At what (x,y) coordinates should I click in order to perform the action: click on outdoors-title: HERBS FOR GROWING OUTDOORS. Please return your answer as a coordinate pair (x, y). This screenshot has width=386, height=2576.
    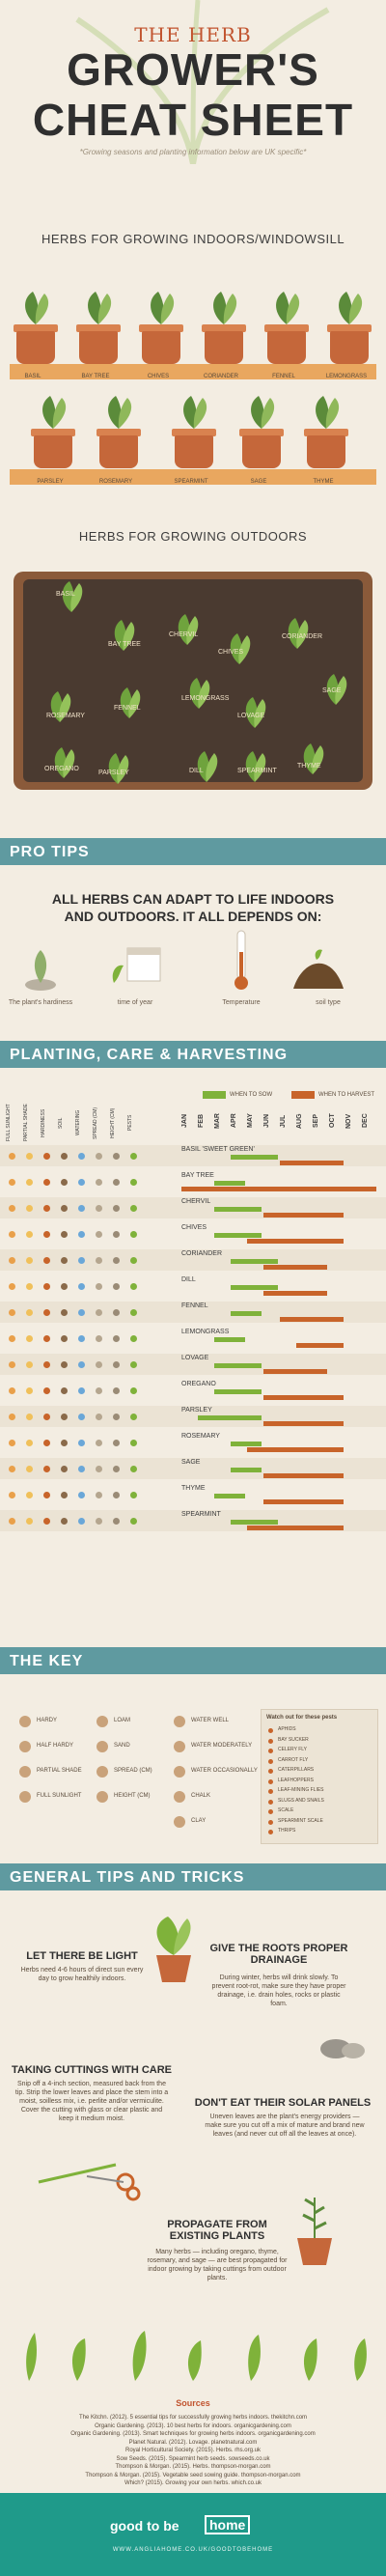
    Looking at the image, I should click on (193, 537).